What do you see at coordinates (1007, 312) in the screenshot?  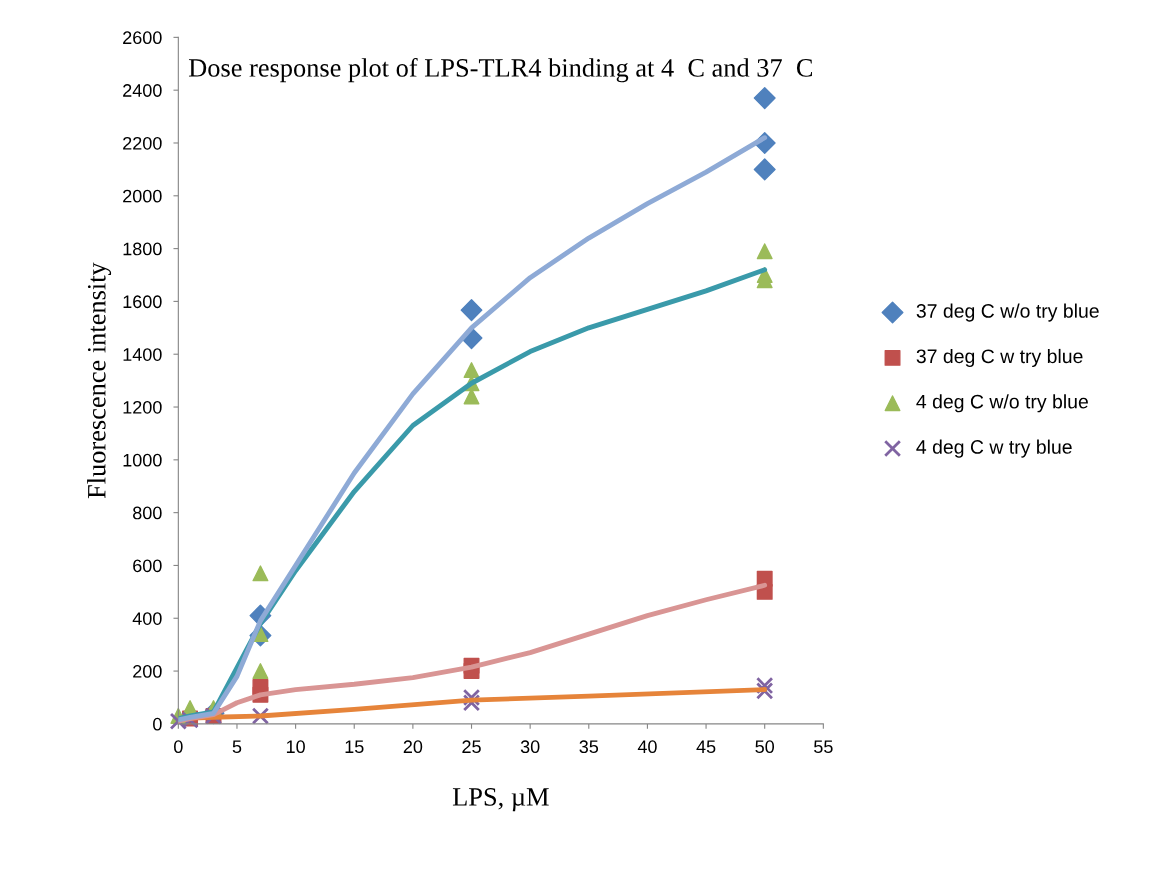 I see `legend-label: 37 deg C w/o try blue` at bounding box center [1007, 312].